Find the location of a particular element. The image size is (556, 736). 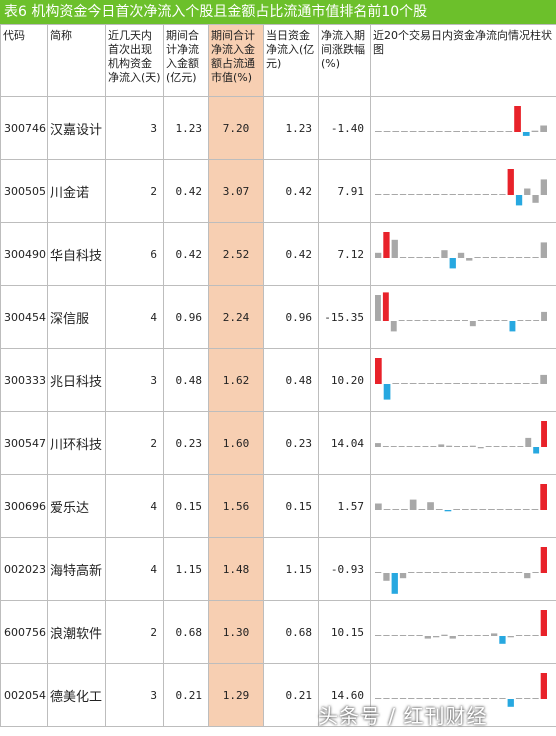

table-row: 300333 兆日科技 3 0.48 1.62 0.48 10.20 is located at coordinates (278, 380).